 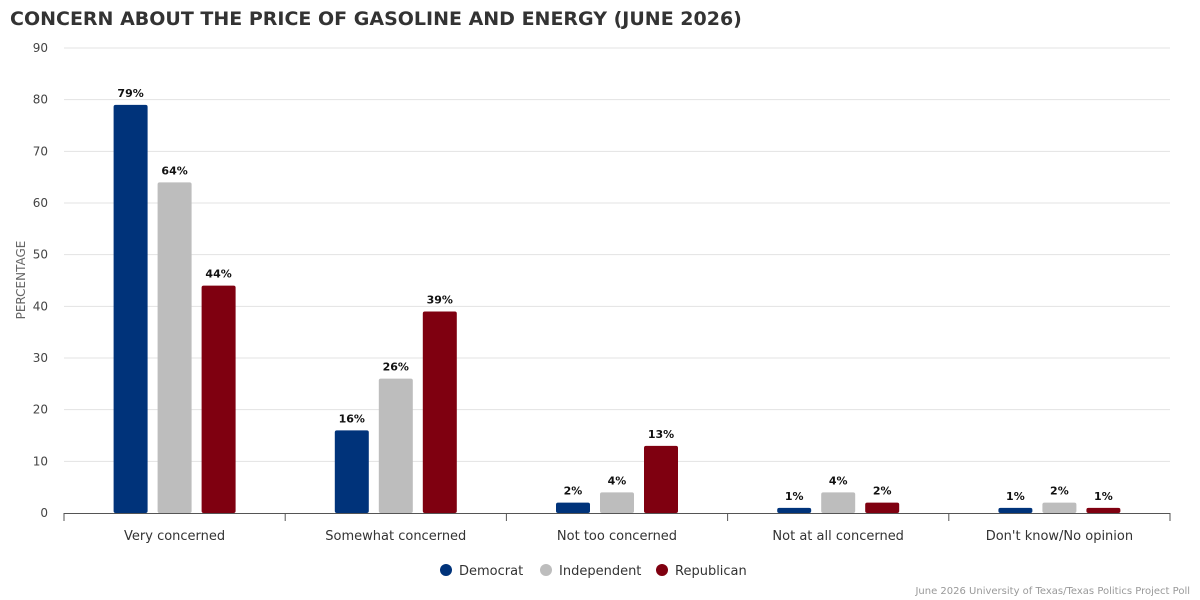 I want to click on legend: Democrat Independent Republican, so click(x=593, y=571).